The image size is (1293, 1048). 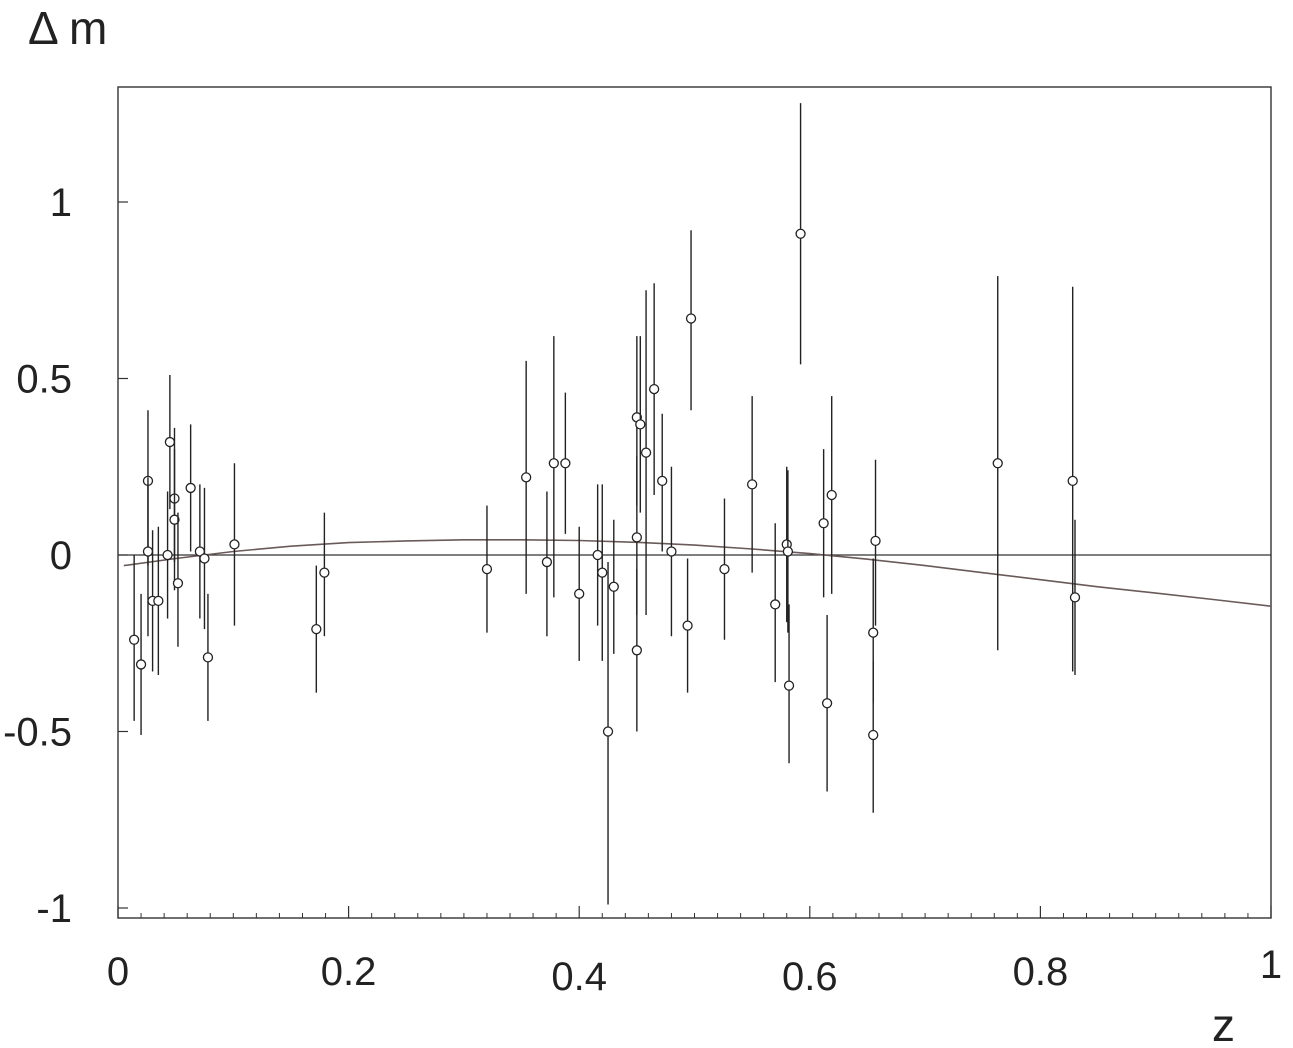 I want to click on model-curve-layer, so click(x=697, y=573).